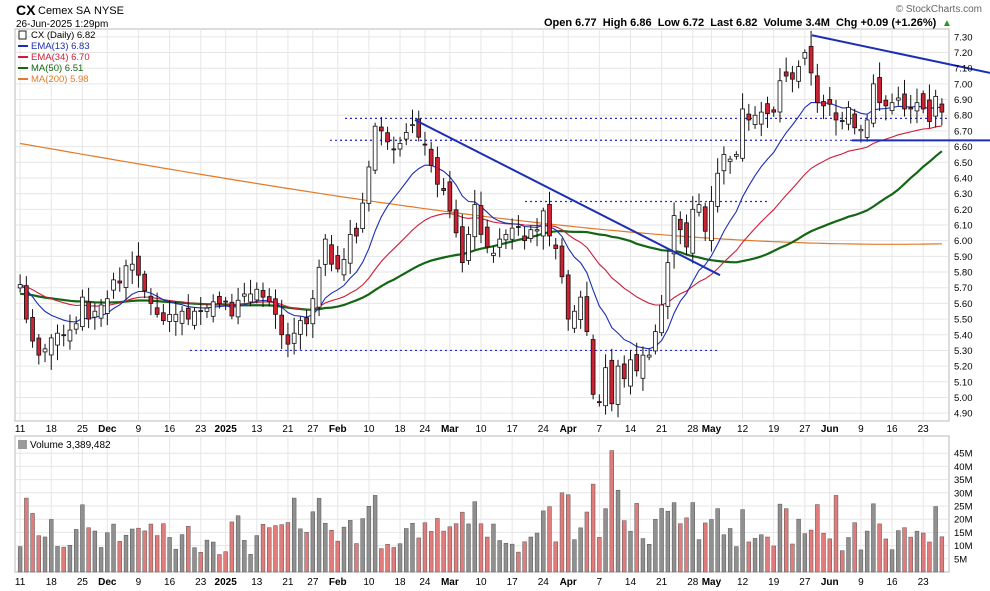 Image resolution: width=990 pixels, height=591 pixels. I want to click on volume-tick-label: 25M, so click(963, 507).